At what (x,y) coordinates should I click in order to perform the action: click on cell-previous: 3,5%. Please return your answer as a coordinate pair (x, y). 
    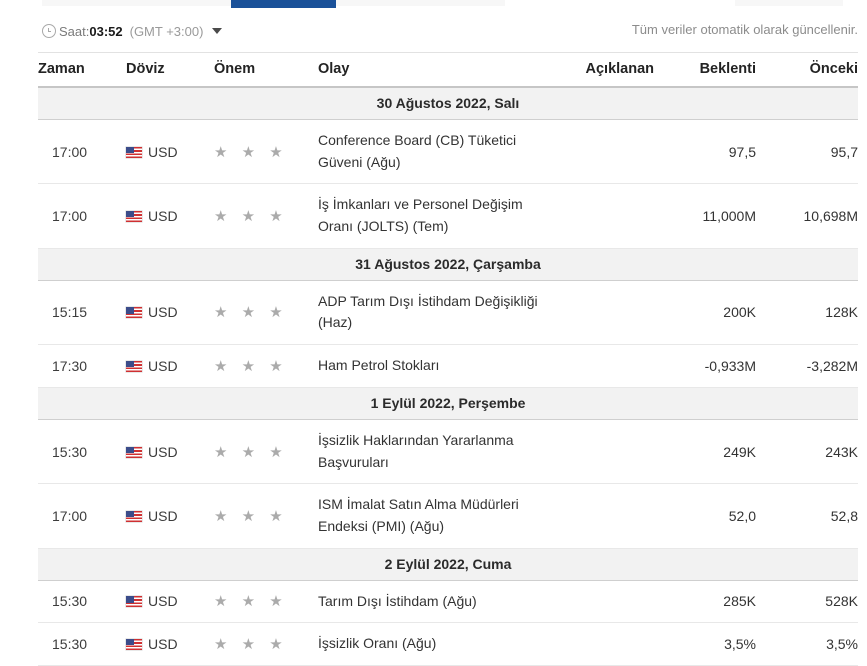
    Looking at the image, I should click on (807, 644).